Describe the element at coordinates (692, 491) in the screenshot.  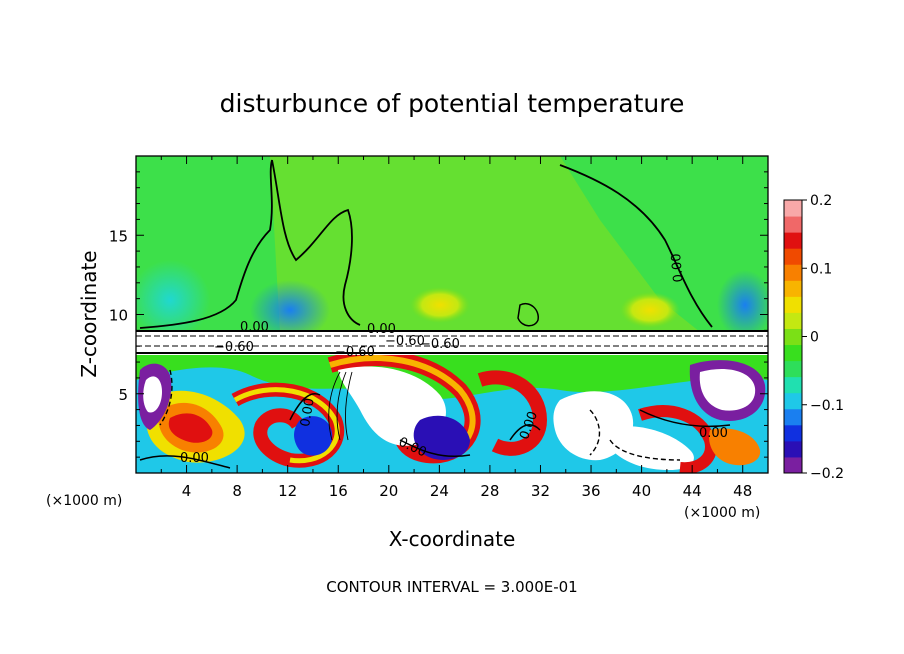
I see `x-tick-label: 44` at that location.